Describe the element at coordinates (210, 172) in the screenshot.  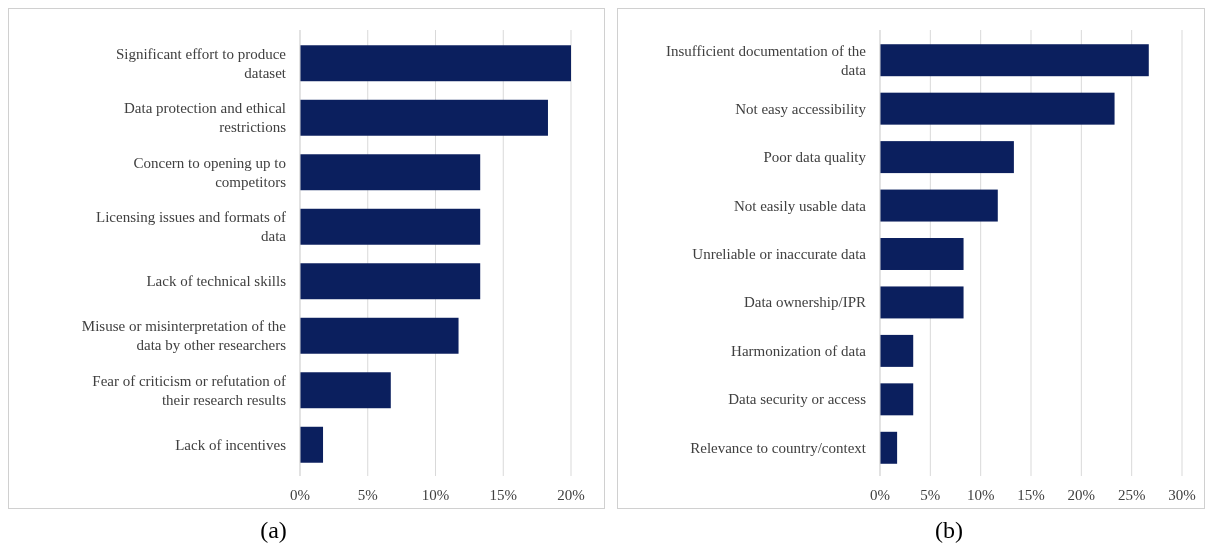
I see `y-tick-label: Concern to opening up to competitors` at that location.